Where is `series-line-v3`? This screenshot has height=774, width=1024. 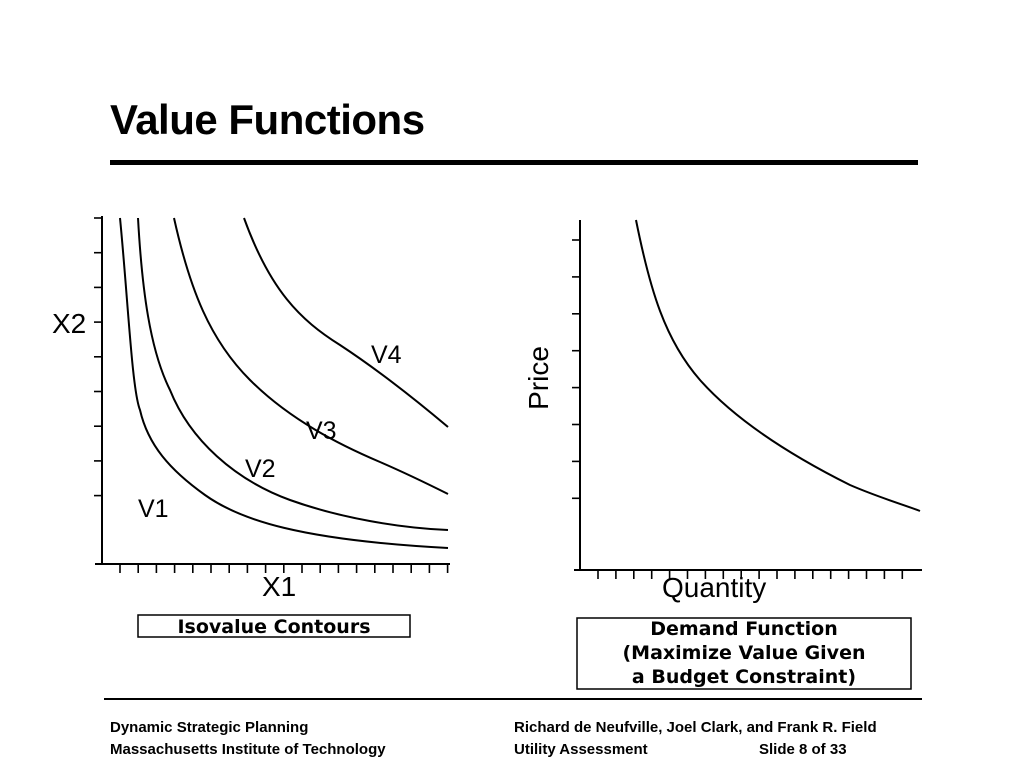 series-line-v3 is located at coordinates (311, 356).